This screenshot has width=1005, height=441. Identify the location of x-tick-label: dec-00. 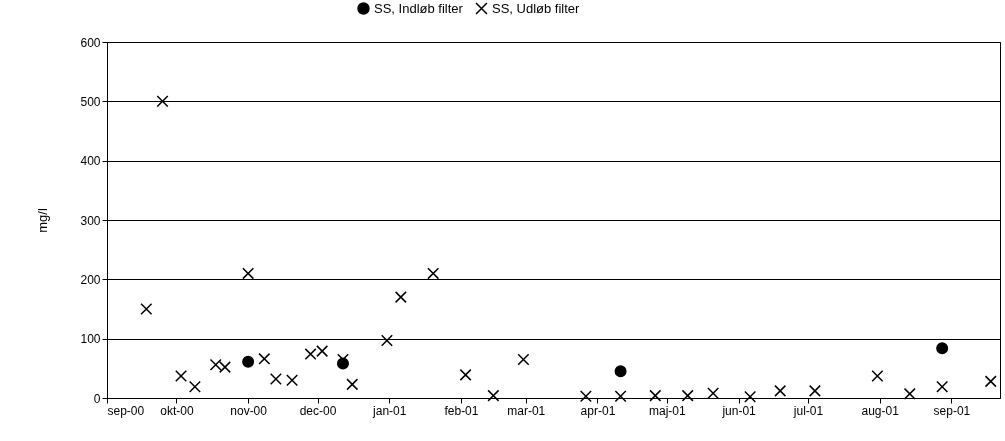
(318, 410).